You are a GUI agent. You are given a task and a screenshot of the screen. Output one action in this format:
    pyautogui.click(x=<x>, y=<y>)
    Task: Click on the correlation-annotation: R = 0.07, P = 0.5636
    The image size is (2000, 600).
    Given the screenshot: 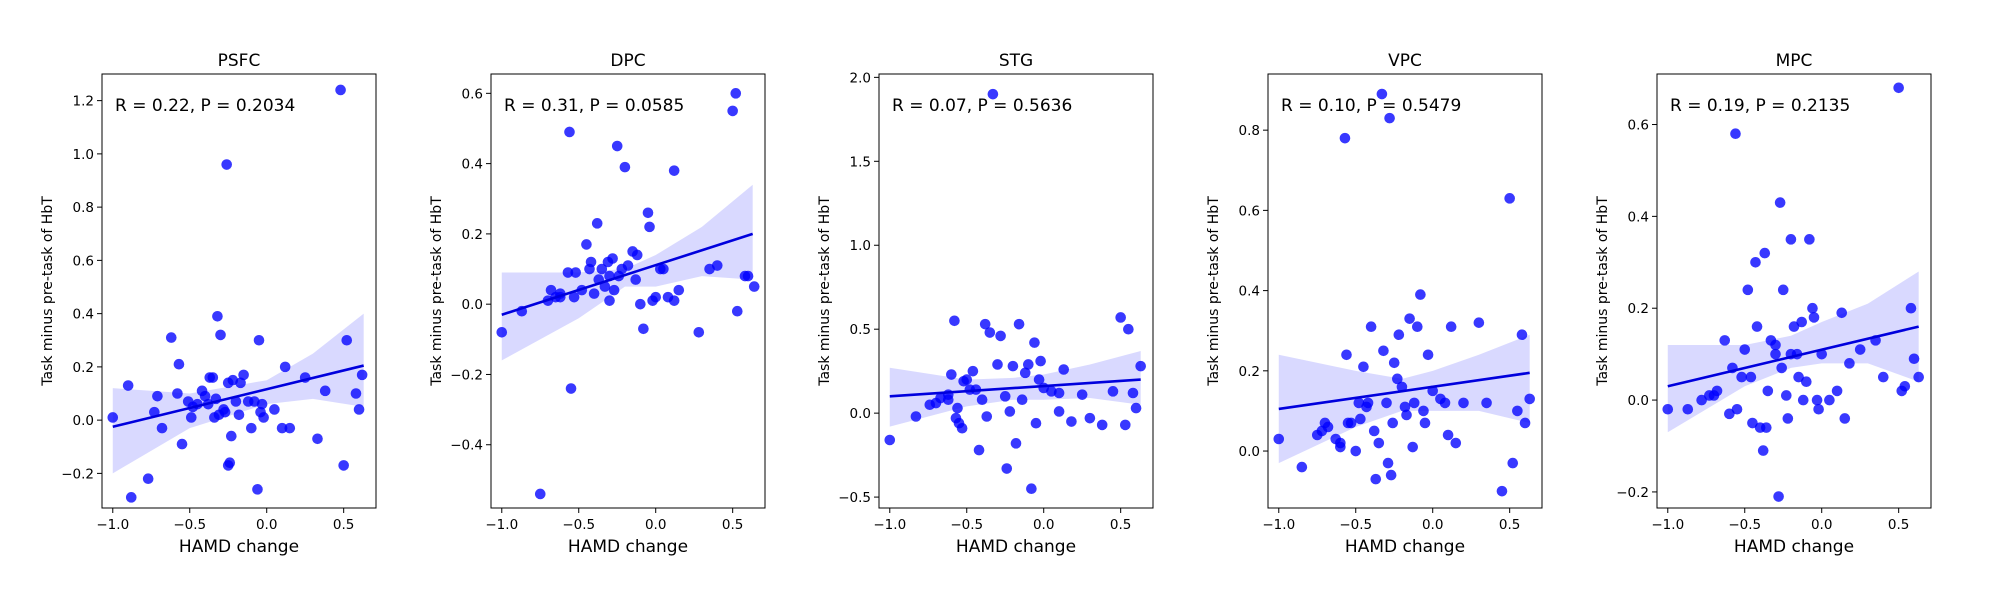 What is the action you would take?
    pyautogui.click(x=982, y=106)
    